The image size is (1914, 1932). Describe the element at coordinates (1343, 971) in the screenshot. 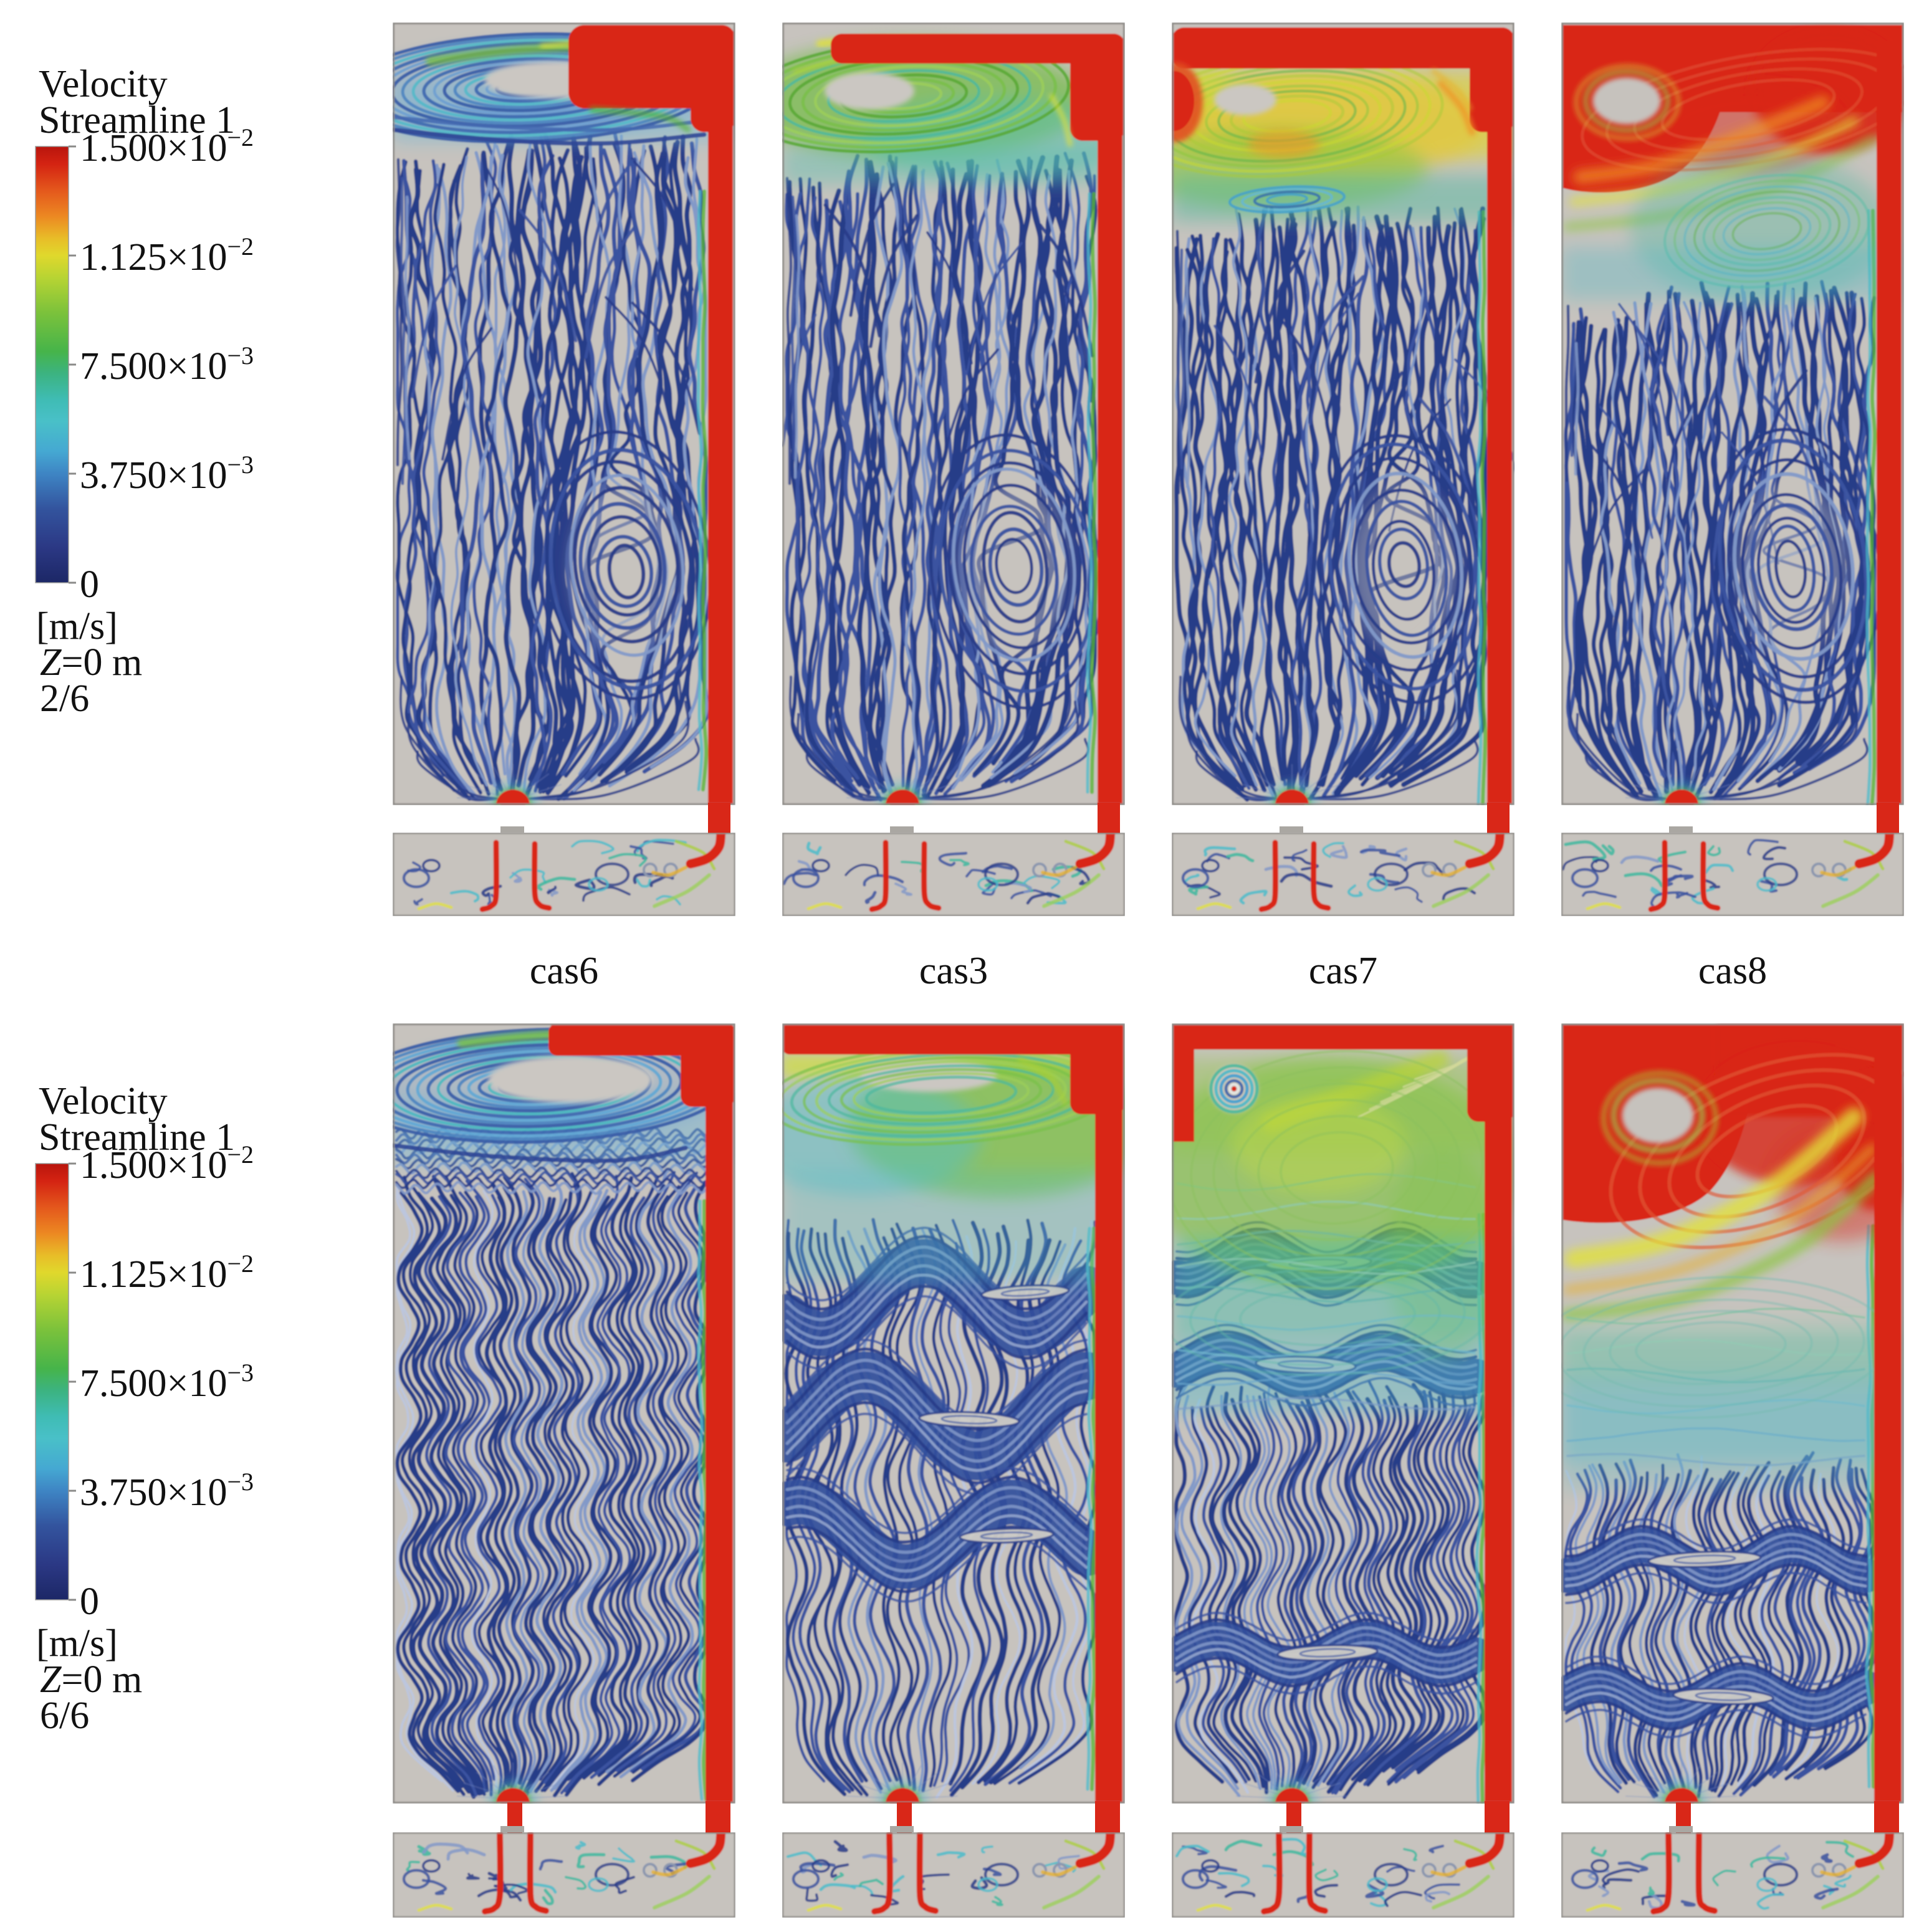

I see `svg-text: cas7` at that location.